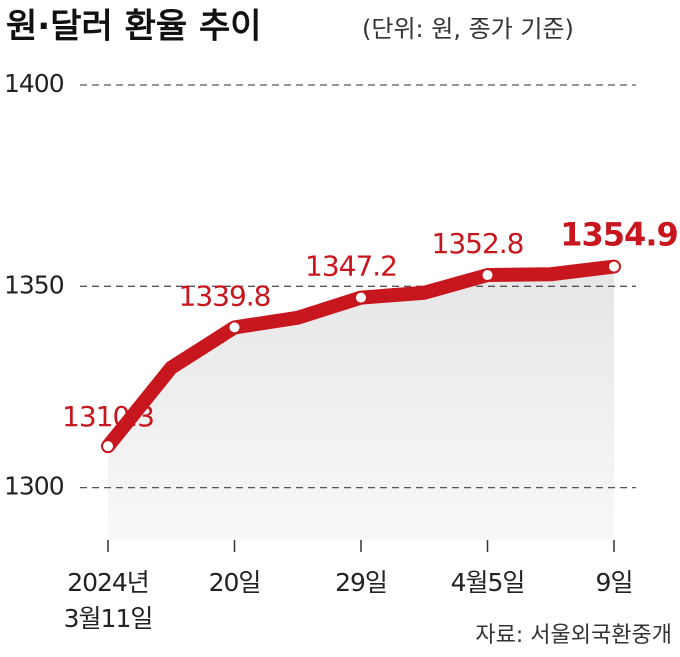 The image size is (680, 657). I want to click on value-label: 1339.8, so click(225, 295).